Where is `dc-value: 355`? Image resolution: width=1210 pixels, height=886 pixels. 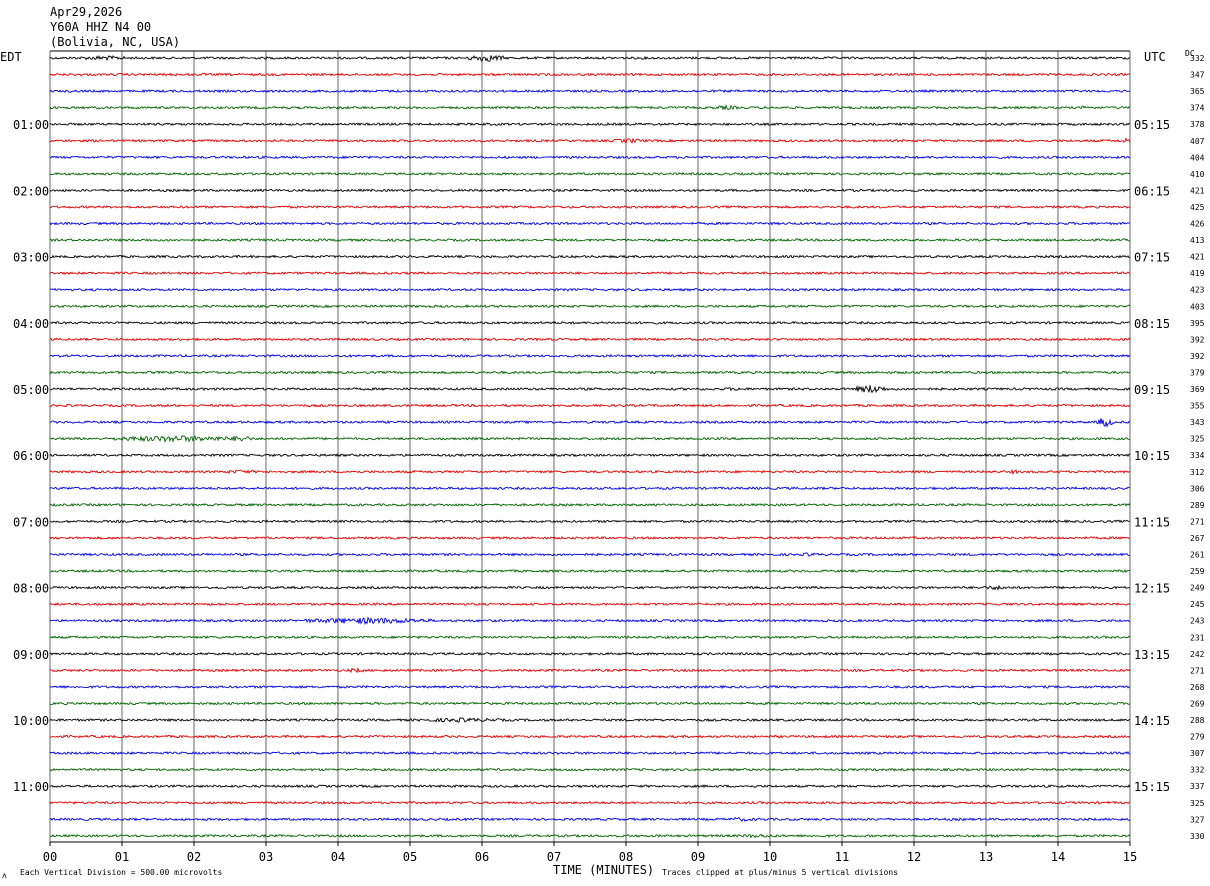
dc-value: 355 is located at coordinates (1197, 406).